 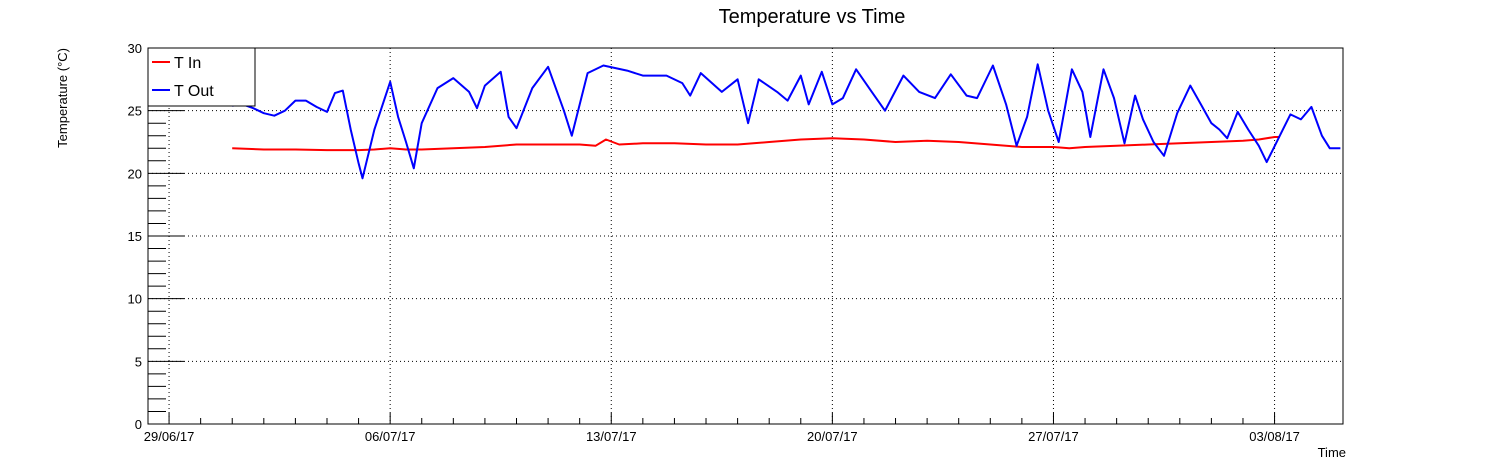 What do you see at coordinates (1332, 452) in the screenshot?
I see `x-axis-label: Time` at bounding box center [1332, 452].